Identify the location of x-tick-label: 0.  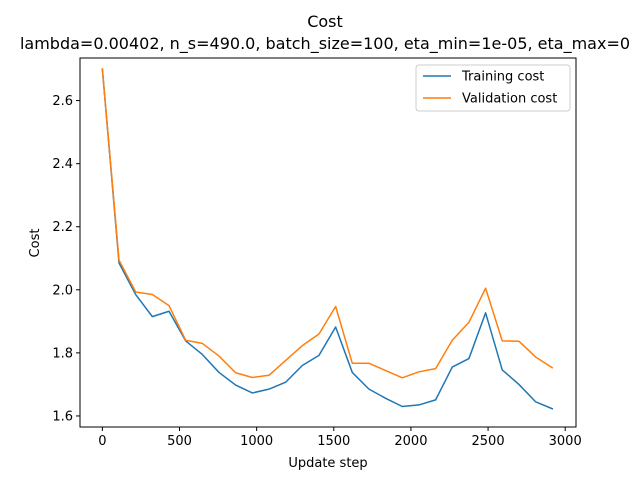
(102, 441).